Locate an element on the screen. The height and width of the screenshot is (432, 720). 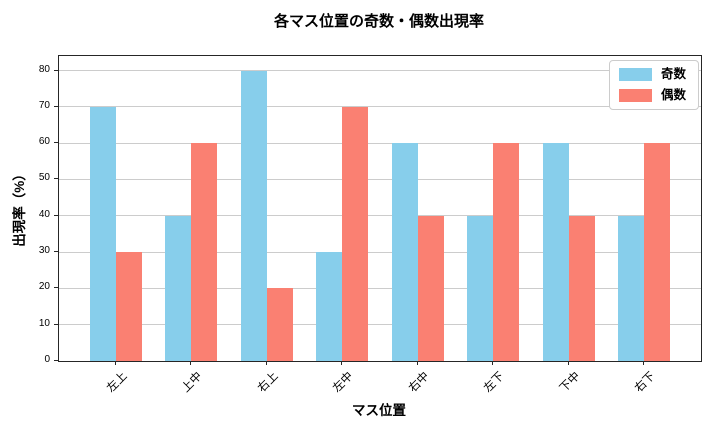
x-category-label: 上中 is located at coordinates (192, 382).